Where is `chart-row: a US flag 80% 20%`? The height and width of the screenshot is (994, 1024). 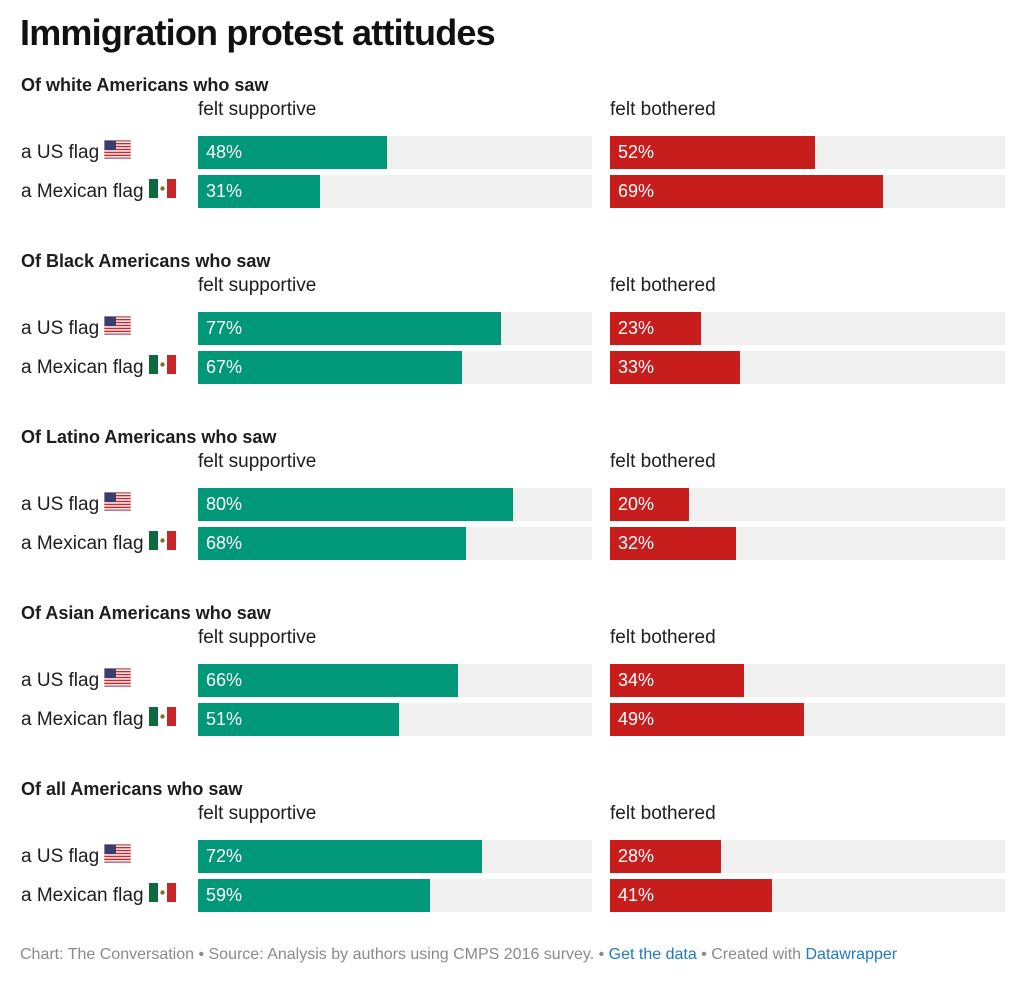
chart-row: a US flag 80% 20% is located at coordinates (512, 504).